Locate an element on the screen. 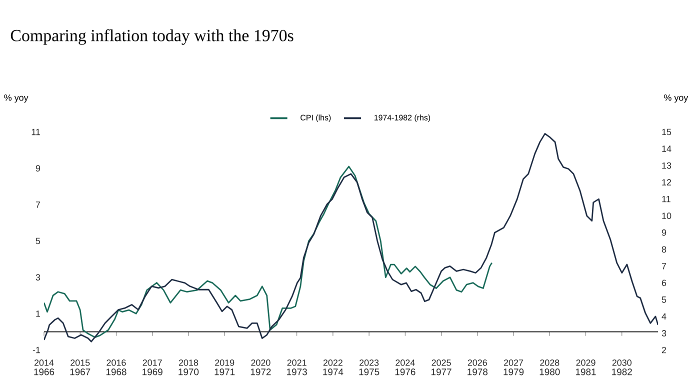  y-tick-label: 5 is located at coordinates (38, 241).